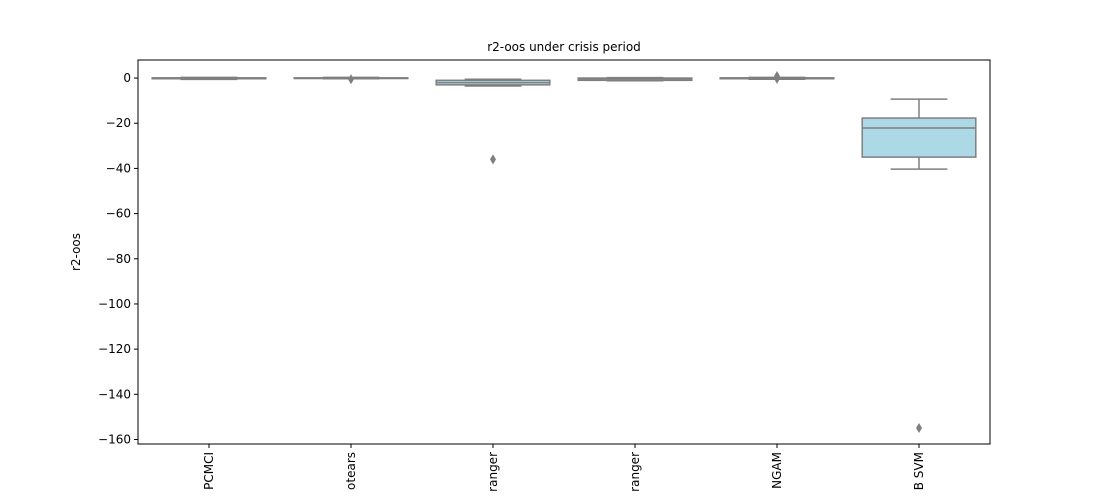 This screenshot has height=500, width=1100. I want to click on x-tick-label: B SVM, so click(919, 471).